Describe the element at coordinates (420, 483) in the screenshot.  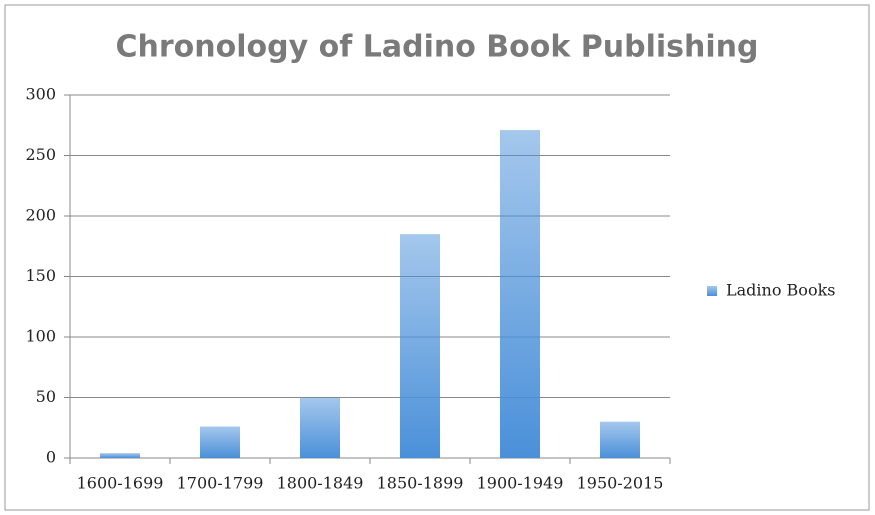
I see `x-tick-label: 1850-1899` at that location.